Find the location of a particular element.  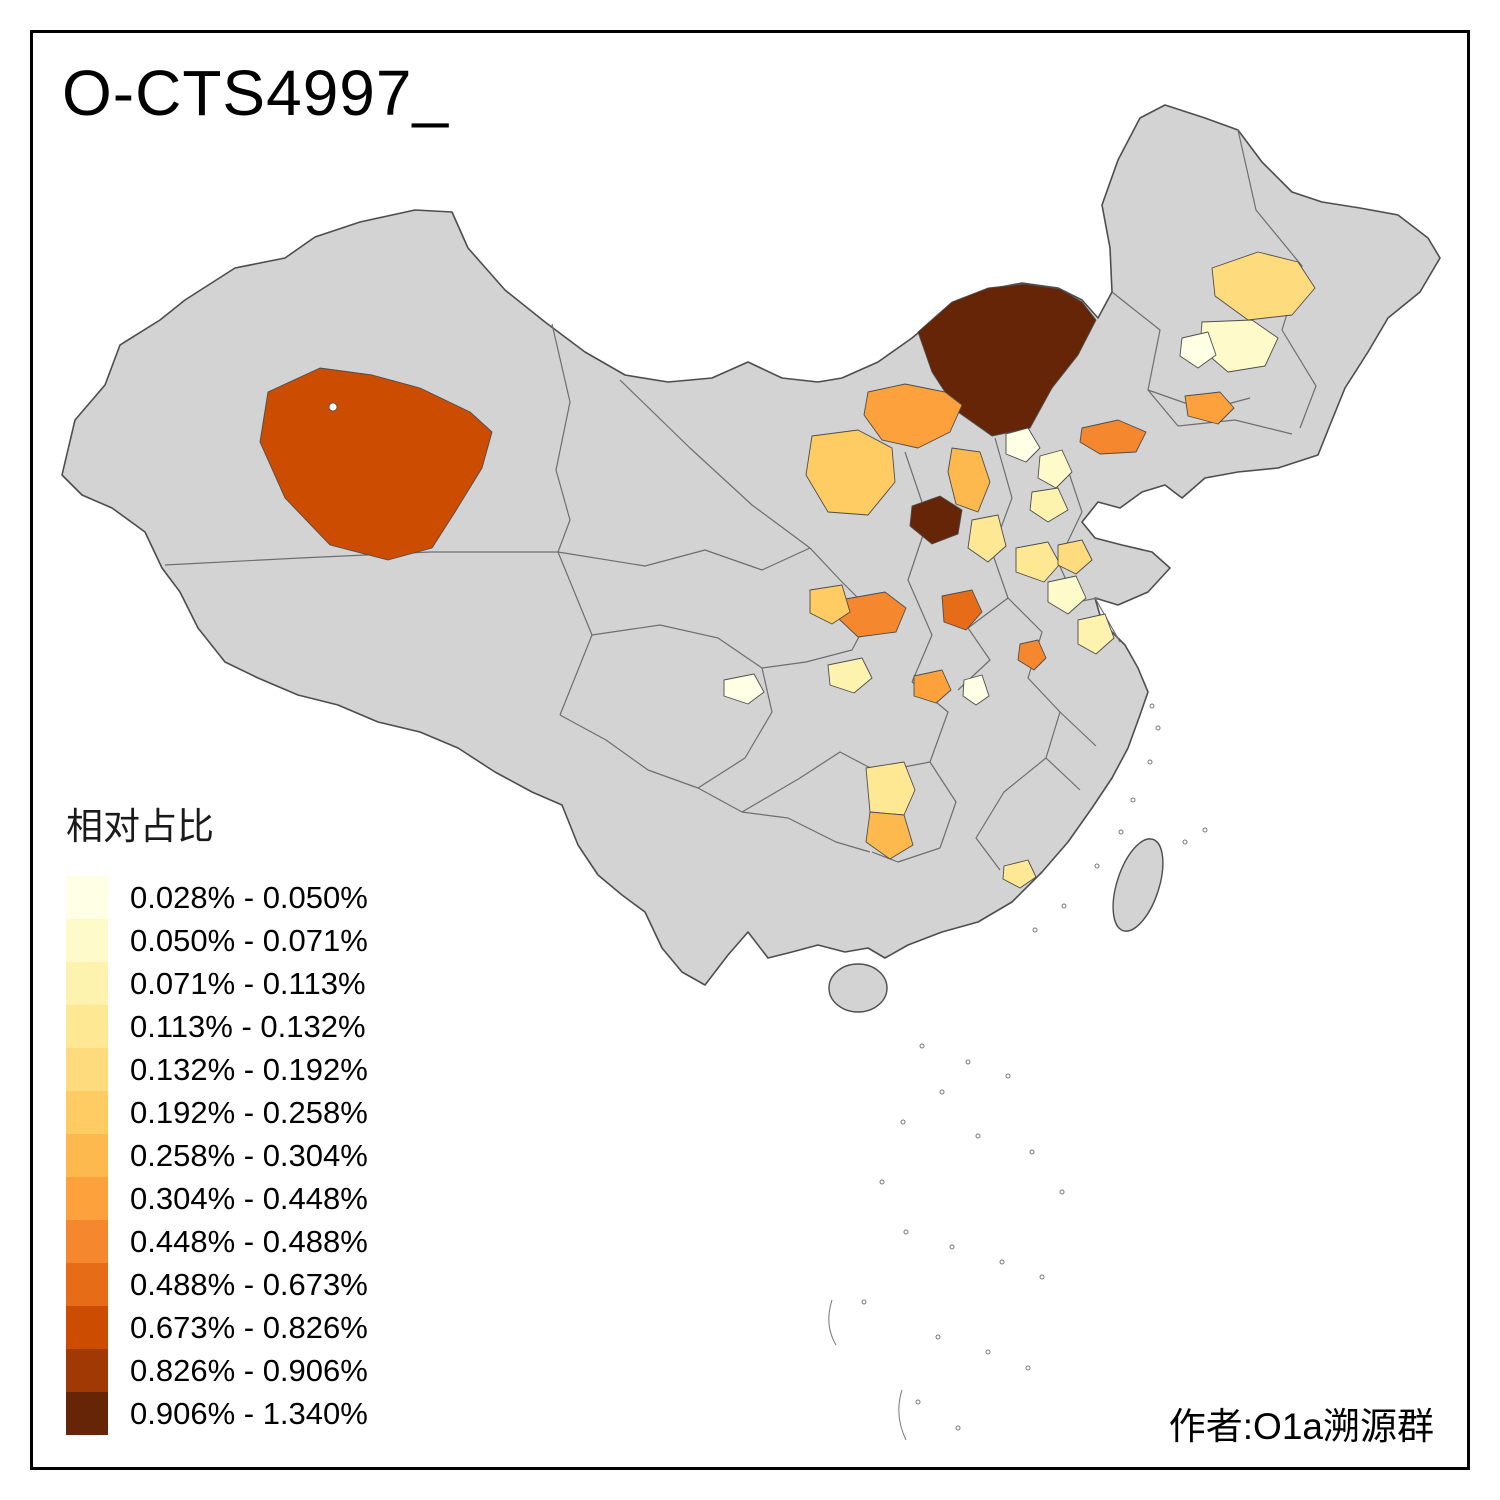

map-region-r29 is located at coordinates (1019, 874).